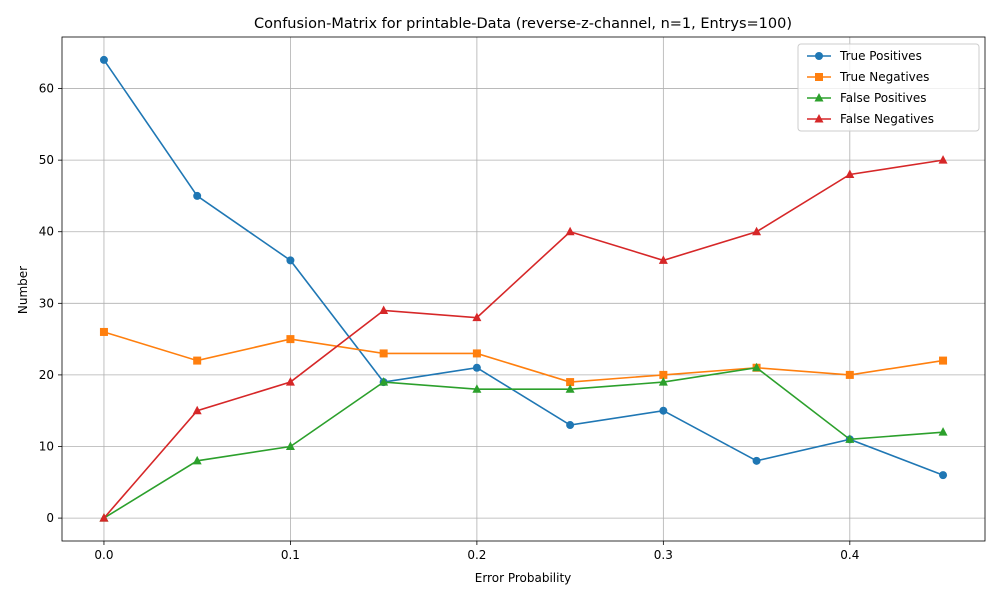  What do you see at coordinates (883, 98) in the screenshot?
I see `legend-label: False Positives` at bounding box center [883, 98].